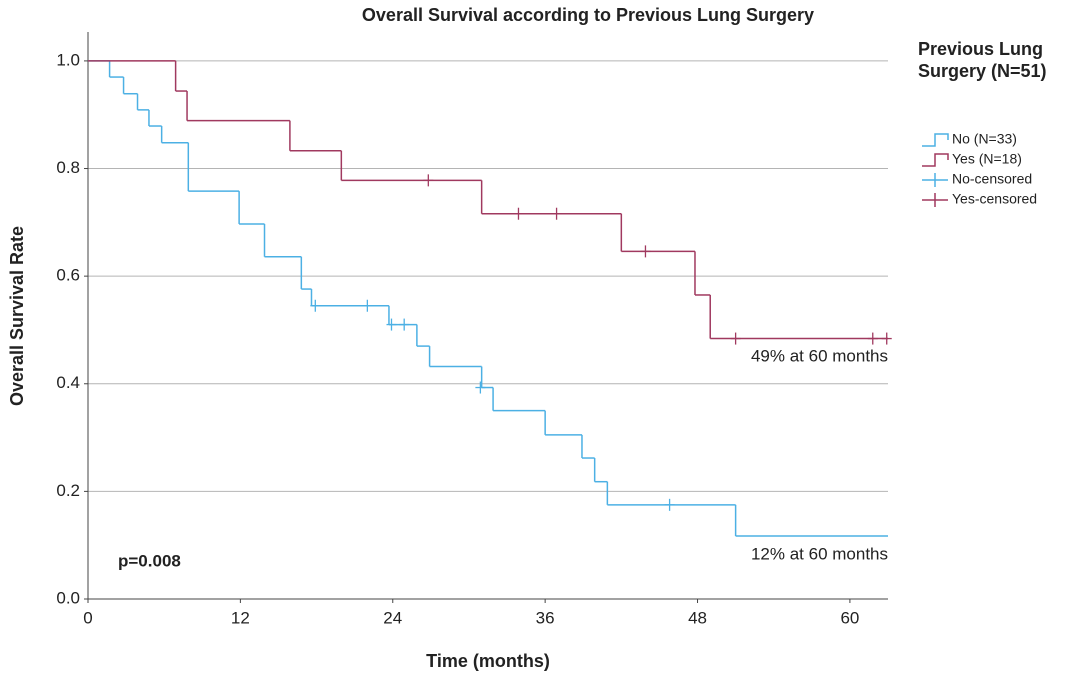 Image resolution: width=1081 pixels, height=677 pixels. I want to click on x-tick-label: 60, so click(849, 617).